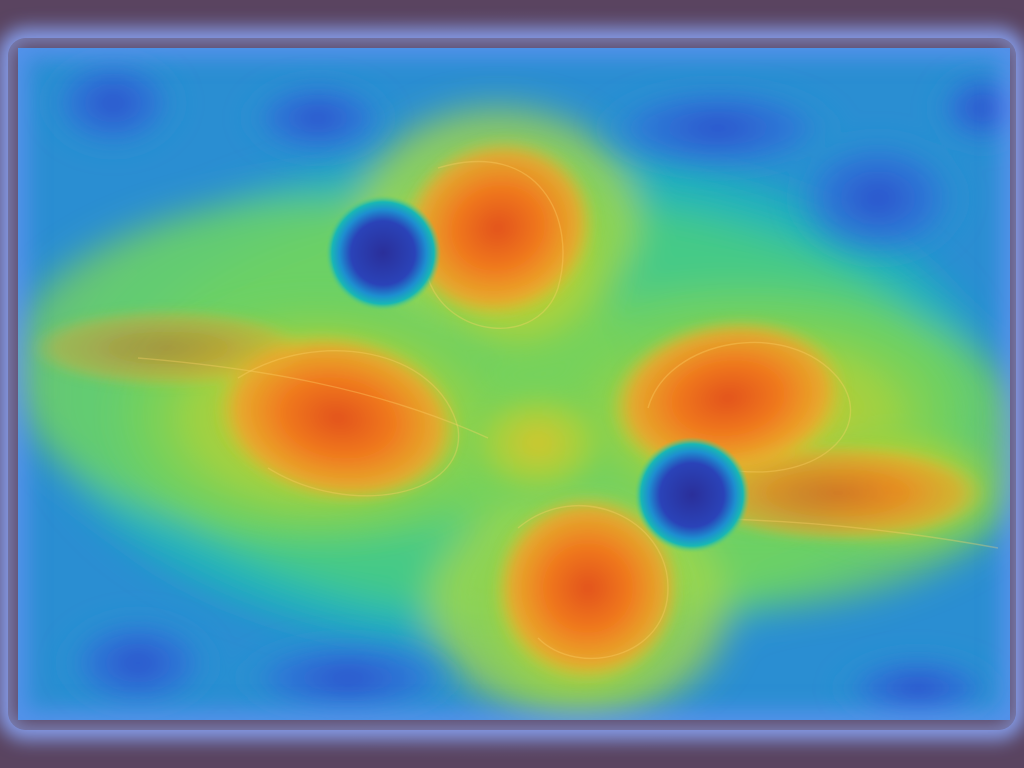 The width and height of the screenshot is (1024, 768). I want to click on hole-lower-right, so click(692, 495).